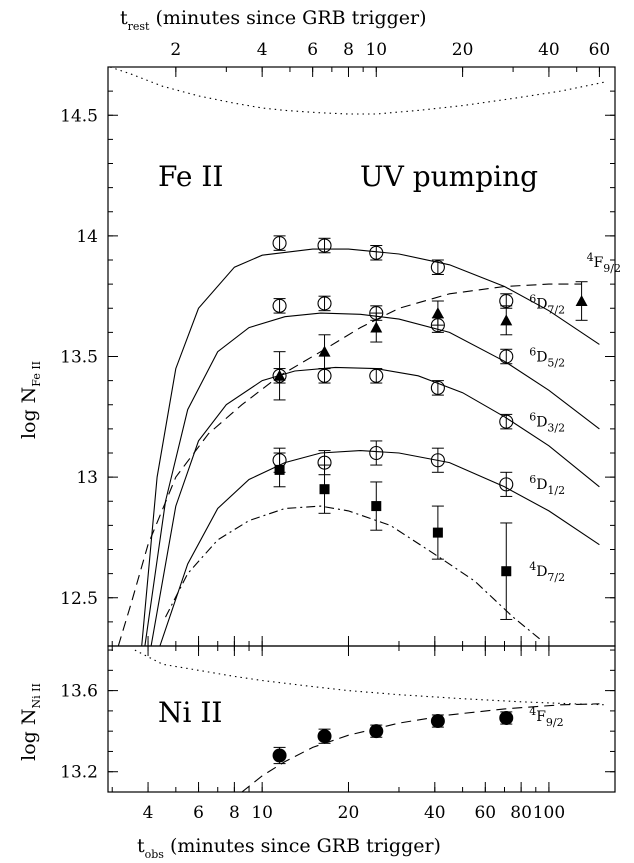 The width and height of the screenshot is (634, 863). Describe the element at coordinates (556, 362) in the screenshot. I see `level-label-sub: 5/2` at that location.